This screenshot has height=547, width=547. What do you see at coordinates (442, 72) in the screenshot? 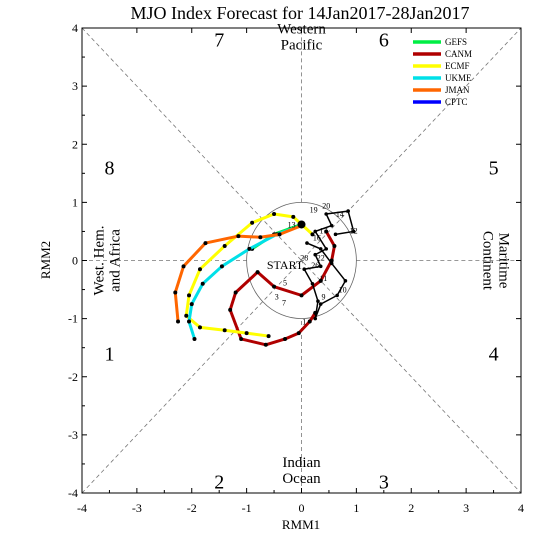
I see `legend: GEFS CANM ECMF UKME JMAN CPTC` at bounding box center [442, 72].